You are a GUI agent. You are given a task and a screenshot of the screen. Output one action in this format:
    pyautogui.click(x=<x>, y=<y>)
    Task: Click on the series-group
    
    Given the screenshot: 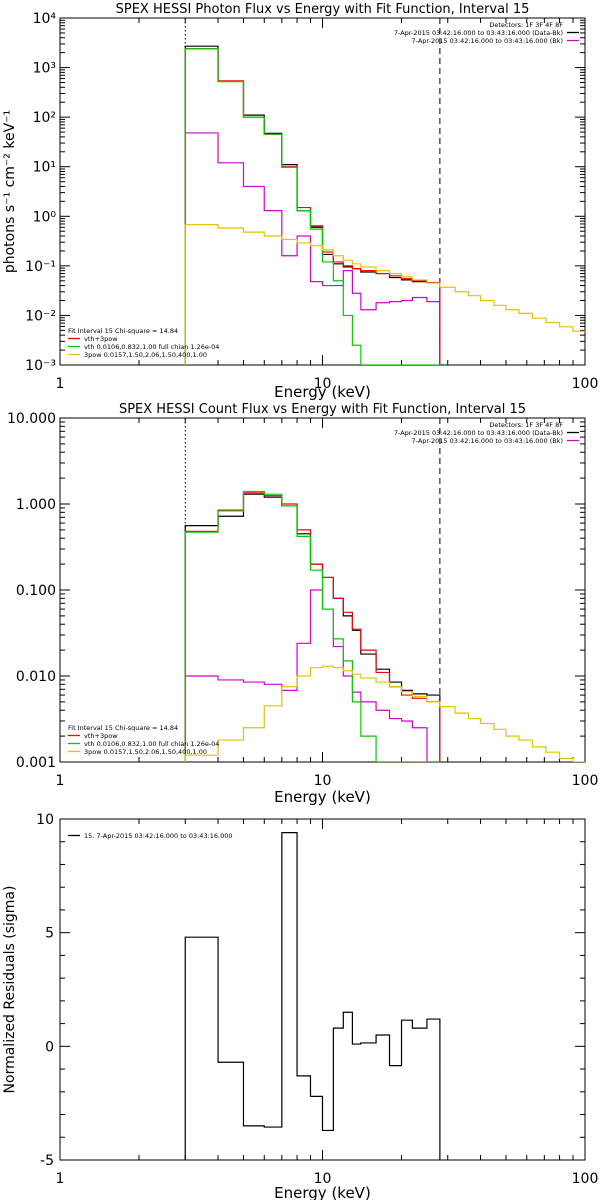 What is the action you would take?
    pyautogui.click(x=312, y=996)
    